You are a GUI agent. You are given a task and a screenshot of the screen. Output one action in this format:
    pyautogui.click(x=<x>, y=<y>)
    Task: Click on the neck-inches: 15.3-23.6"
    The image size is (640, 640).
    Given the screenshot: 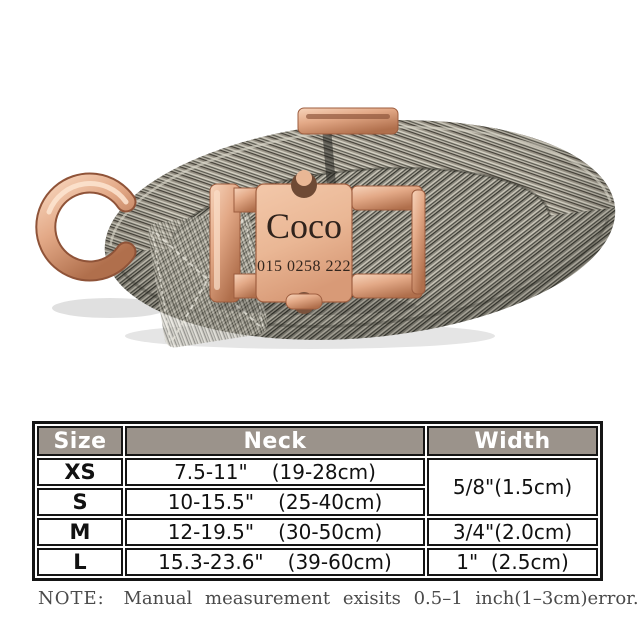 What is the action you would take?
    pyautogui.click(x=211, y=562)
    